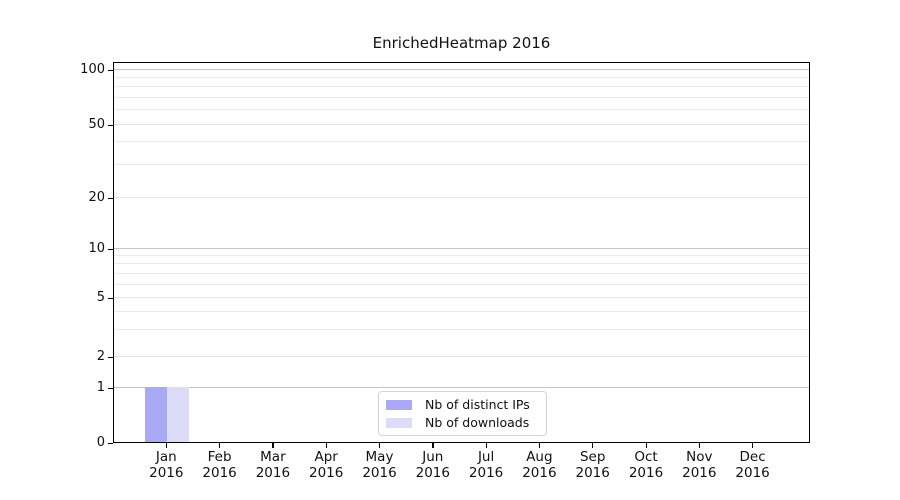 The image size is (900, 500). Describe the element at coordinates (399, 405) in the screenshot. I see `legend-swatch-distinct-ips` at that location.